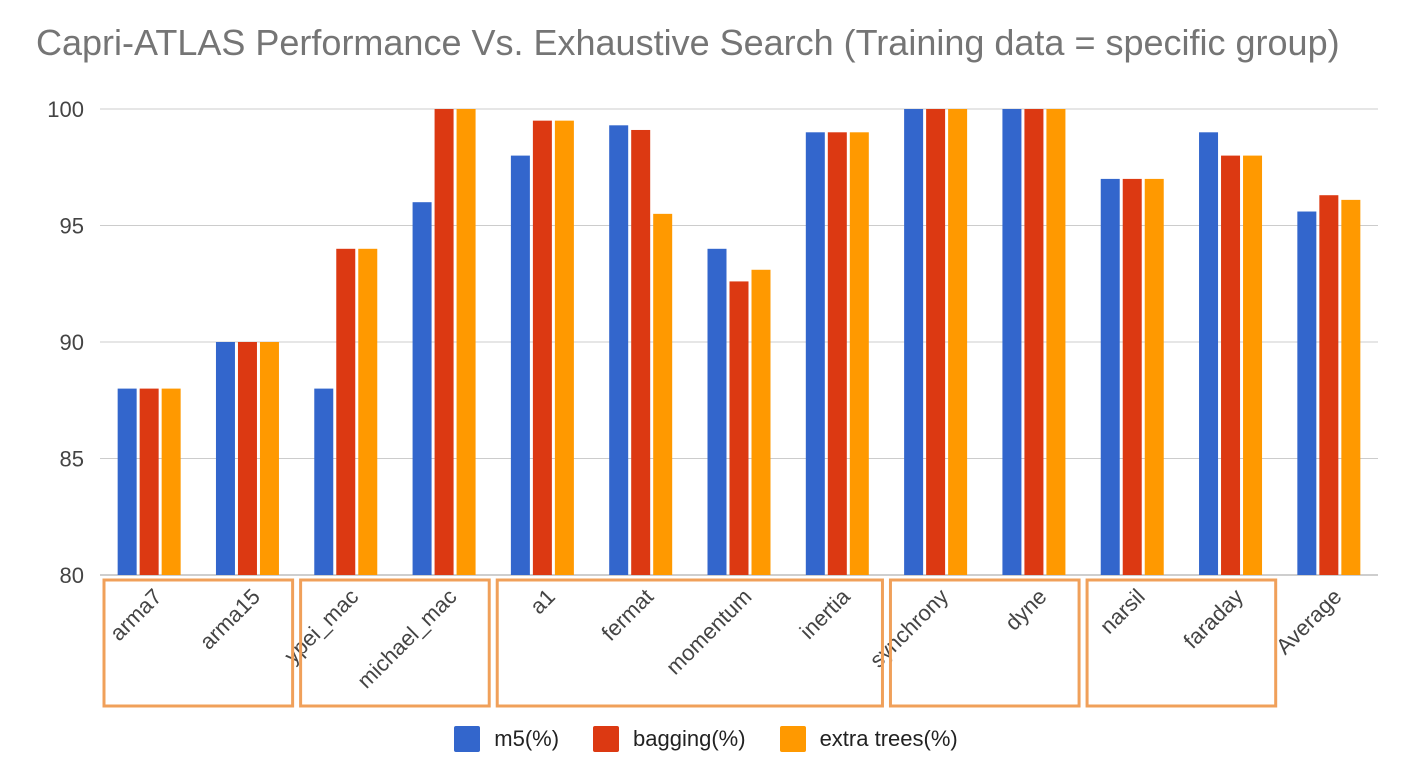  Describe the element at coordinates (72, 342) in the screenshot. I see `y-tick-label: 90` at that location.